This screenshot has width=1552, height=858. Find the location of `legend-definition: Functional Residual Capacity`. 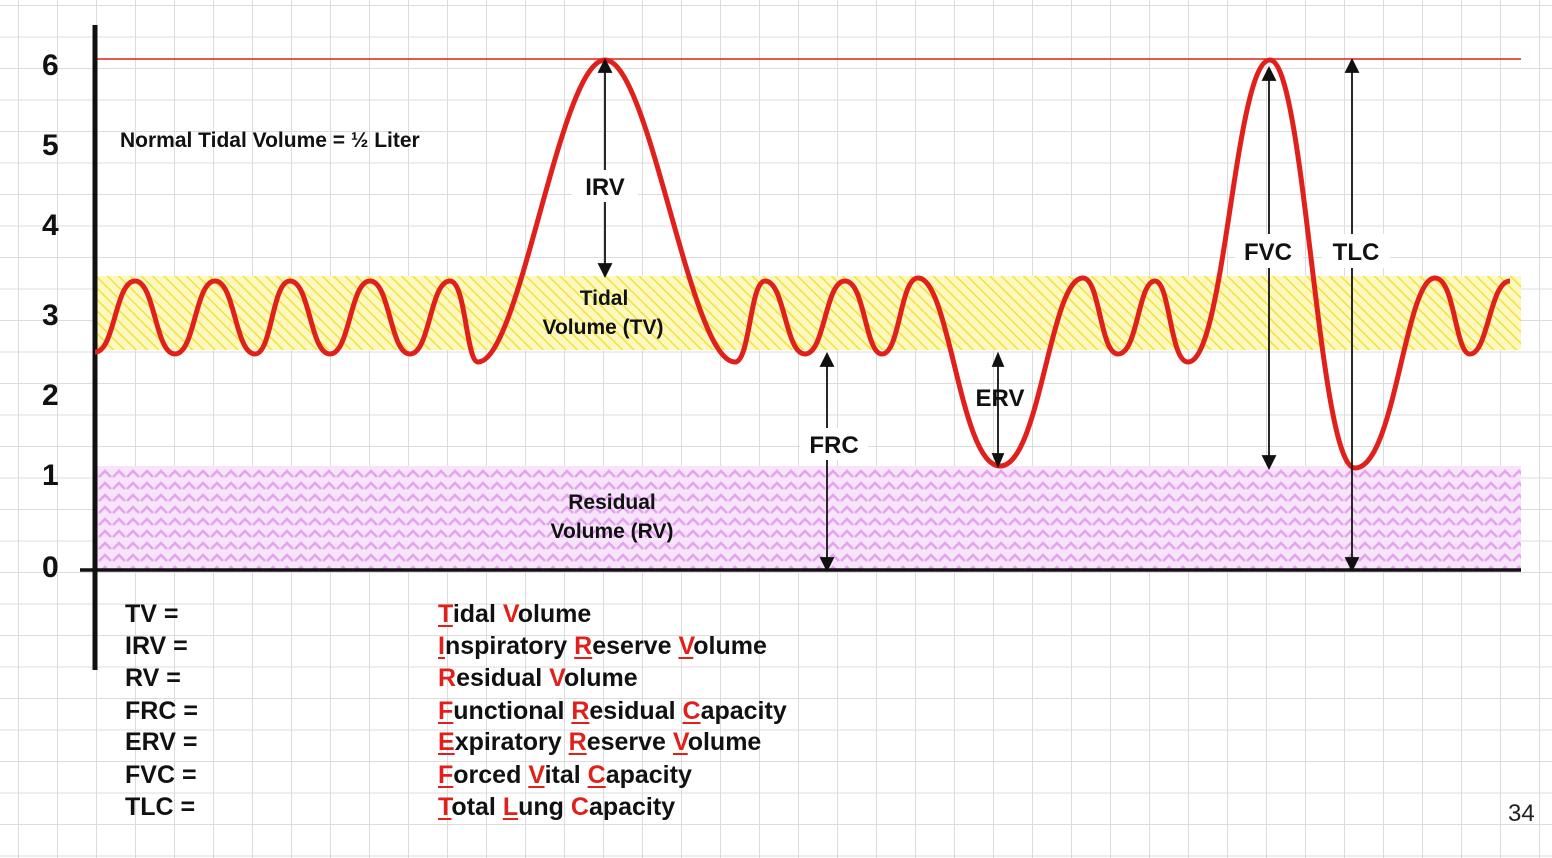

legend-definition: Functional Residual Capacity is located at coordinates (612, 711).